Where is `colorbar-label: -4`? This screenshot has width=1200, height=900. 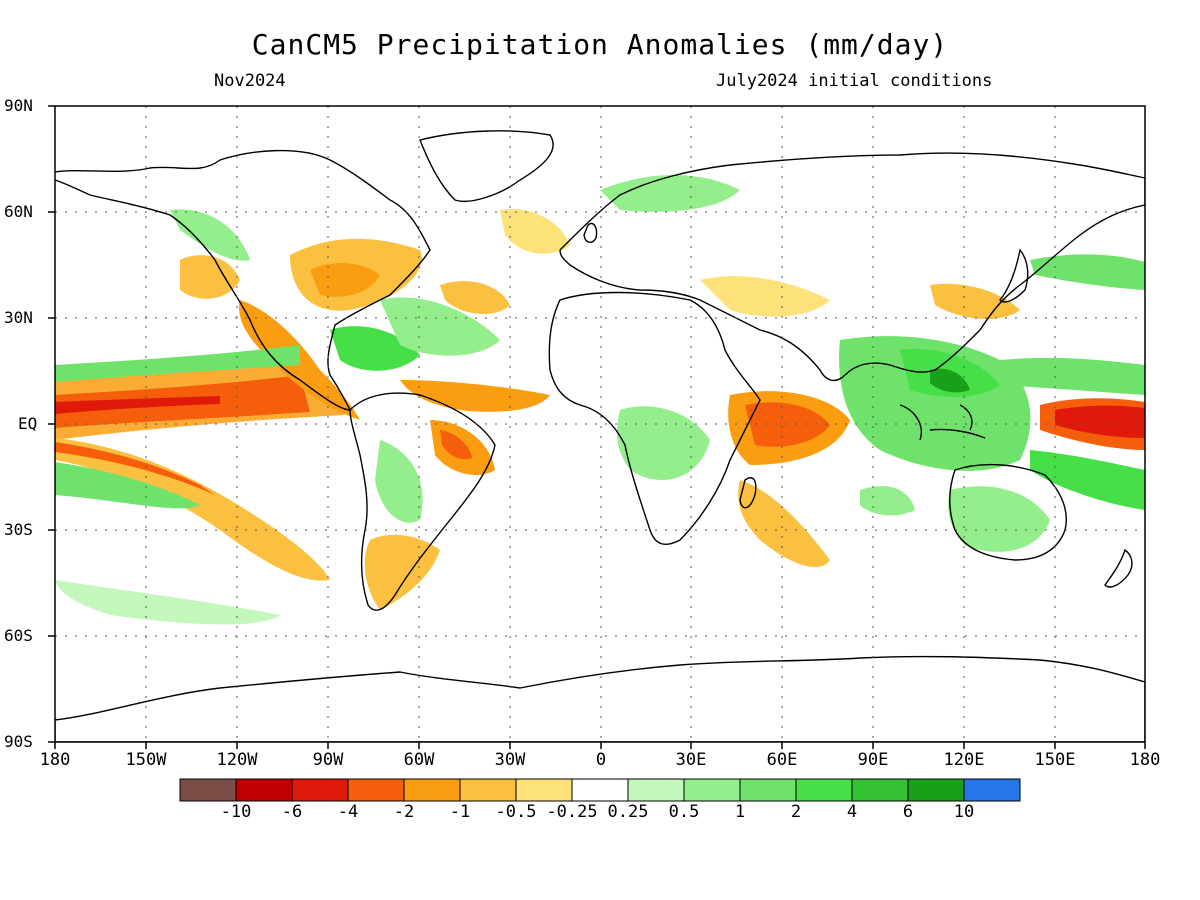 colorbar-label: -4 is located at coordinates (348, 812).